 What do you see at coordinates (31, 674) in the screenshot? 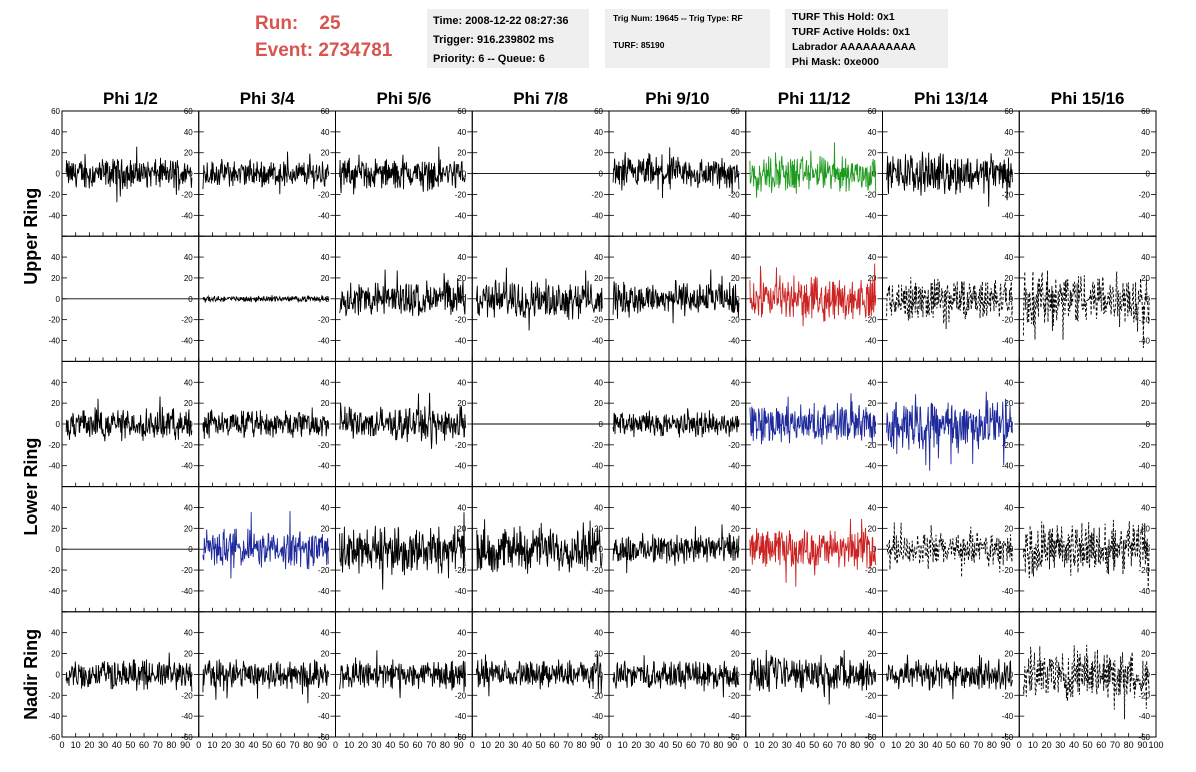
I see `row-group-label: Nadir Ring` at bounding box center [31, 674].